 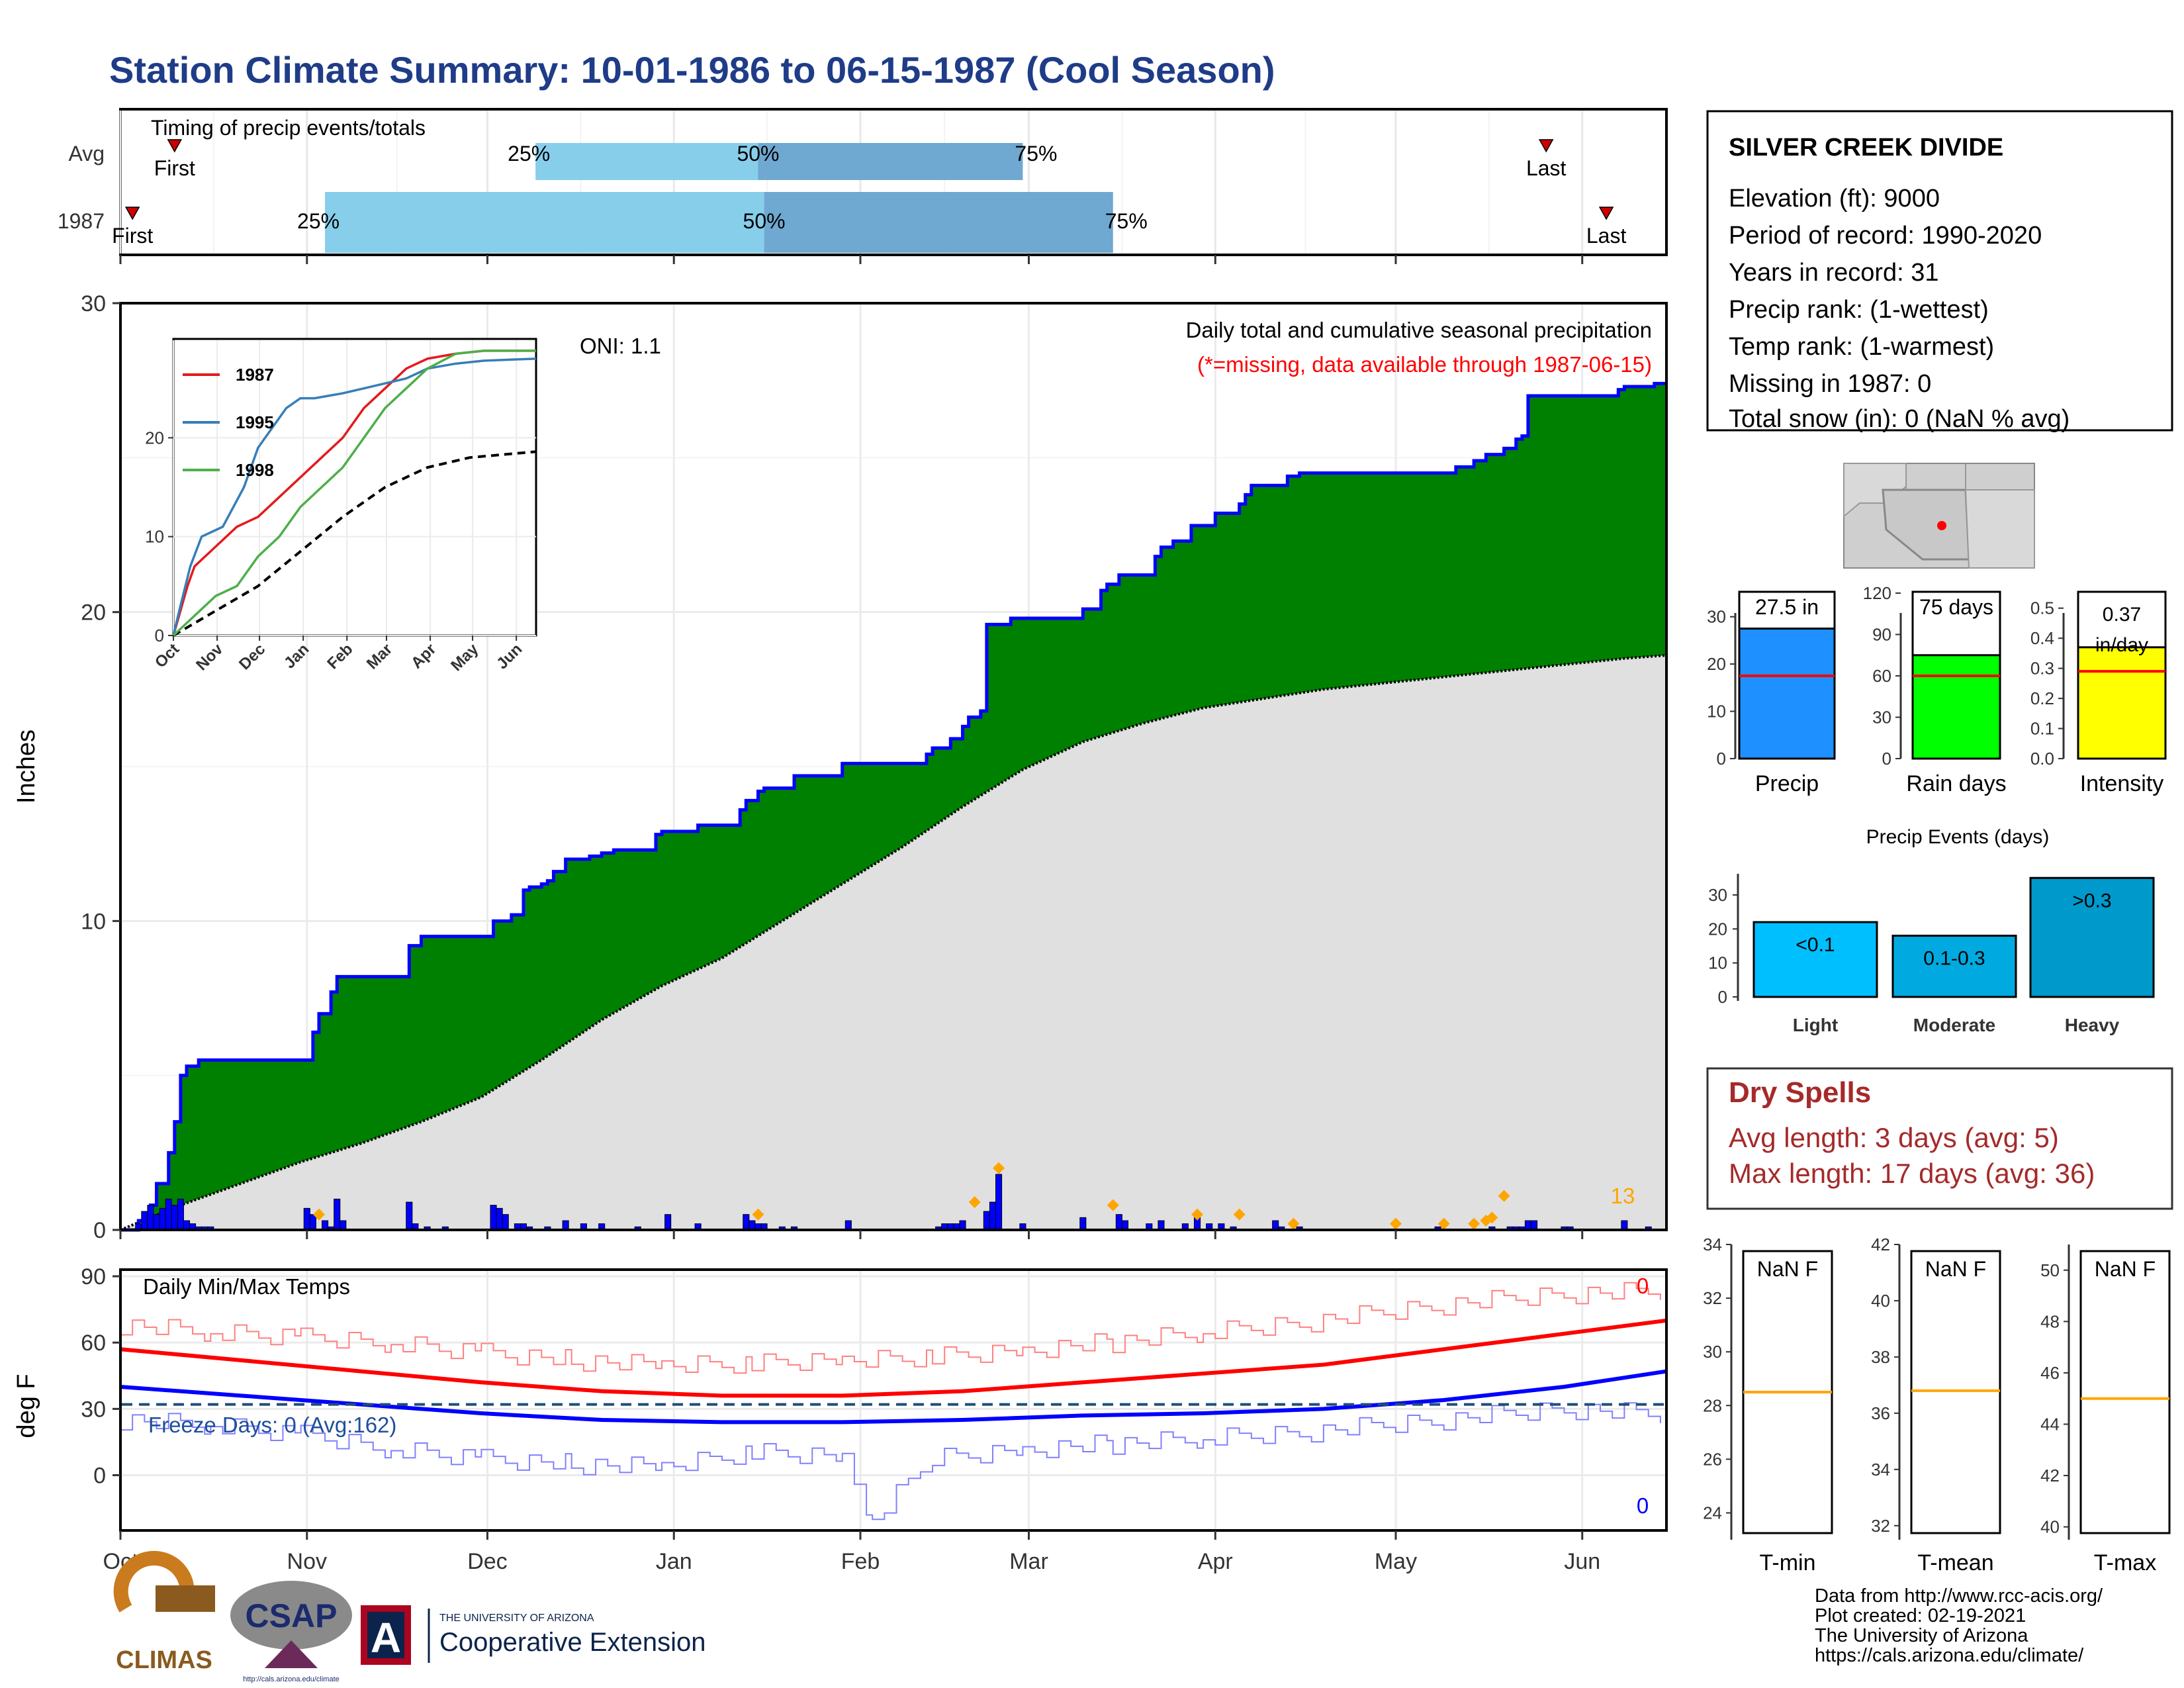 I want to click on events-tick-label: 20, so click(x=1718, y=929).